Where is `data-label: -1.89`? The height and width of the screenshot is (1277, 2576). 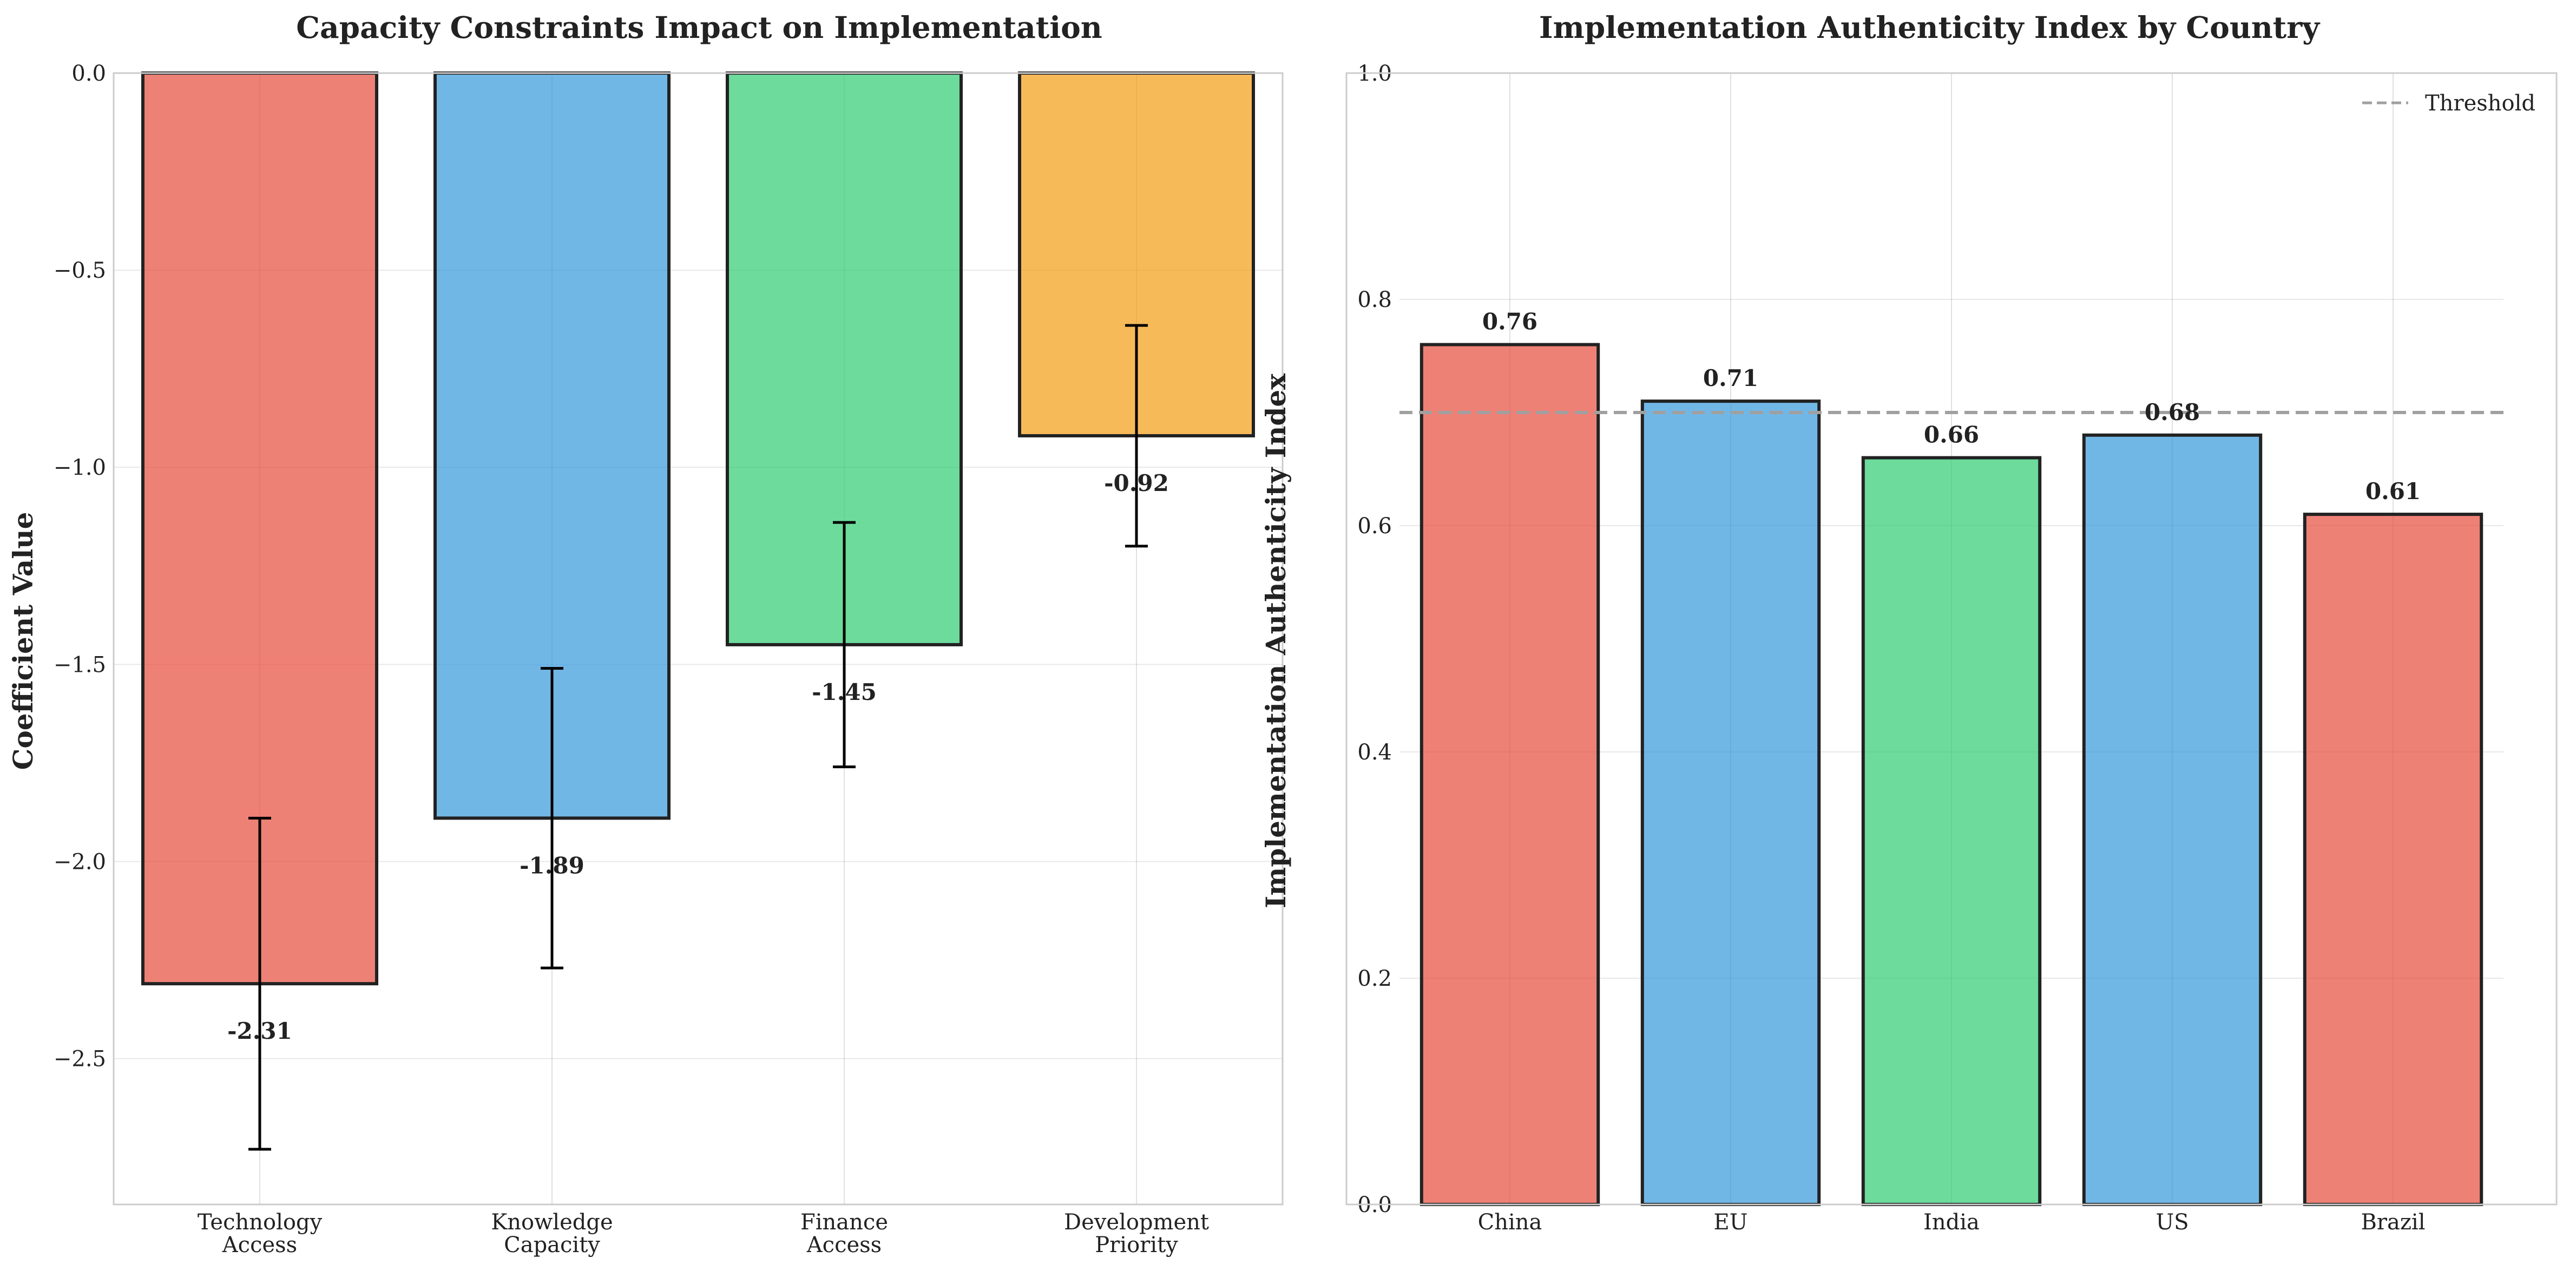
data-label: -1.89 is located at coordinates (552, 865).